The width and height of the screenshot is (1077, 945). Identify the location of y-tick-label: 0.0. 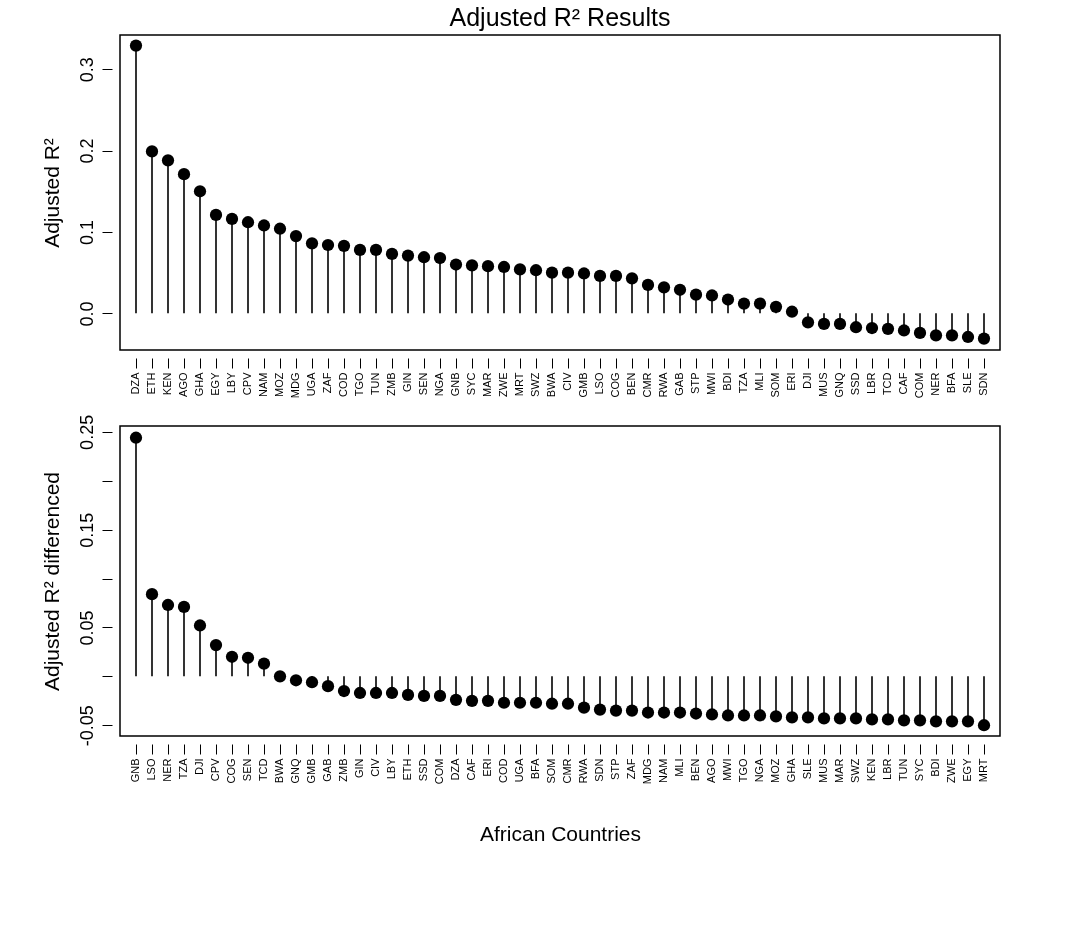
(86, 314).